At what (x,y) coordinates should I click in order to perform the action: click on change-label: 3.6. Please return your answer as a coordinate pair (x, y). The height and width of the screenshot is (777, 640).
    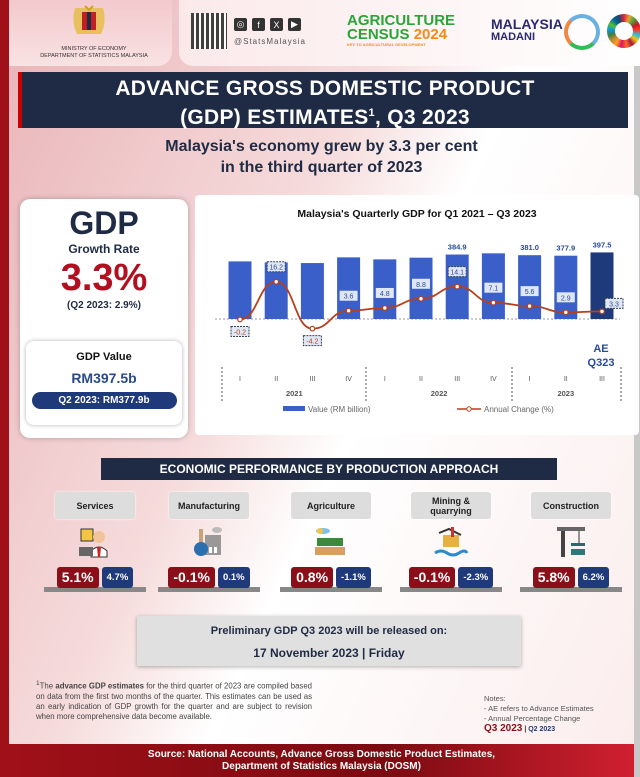
    Looking at the image, I should click on (349, 297).